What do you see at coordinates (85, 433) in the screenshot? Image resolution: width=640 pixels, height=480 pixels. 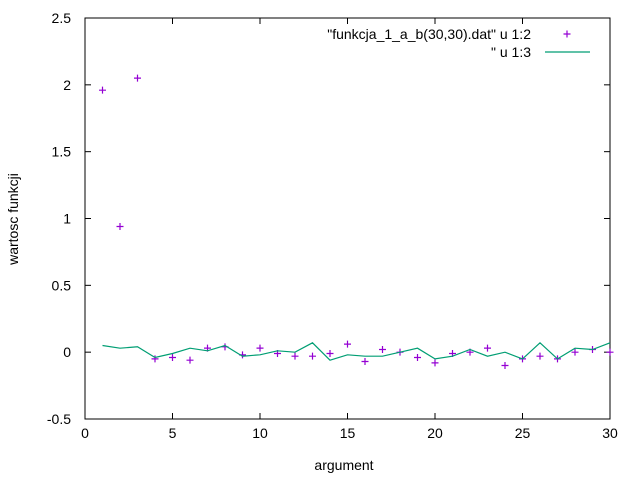 I see `x-tick-label: 0` at bounding box center [85, 433].